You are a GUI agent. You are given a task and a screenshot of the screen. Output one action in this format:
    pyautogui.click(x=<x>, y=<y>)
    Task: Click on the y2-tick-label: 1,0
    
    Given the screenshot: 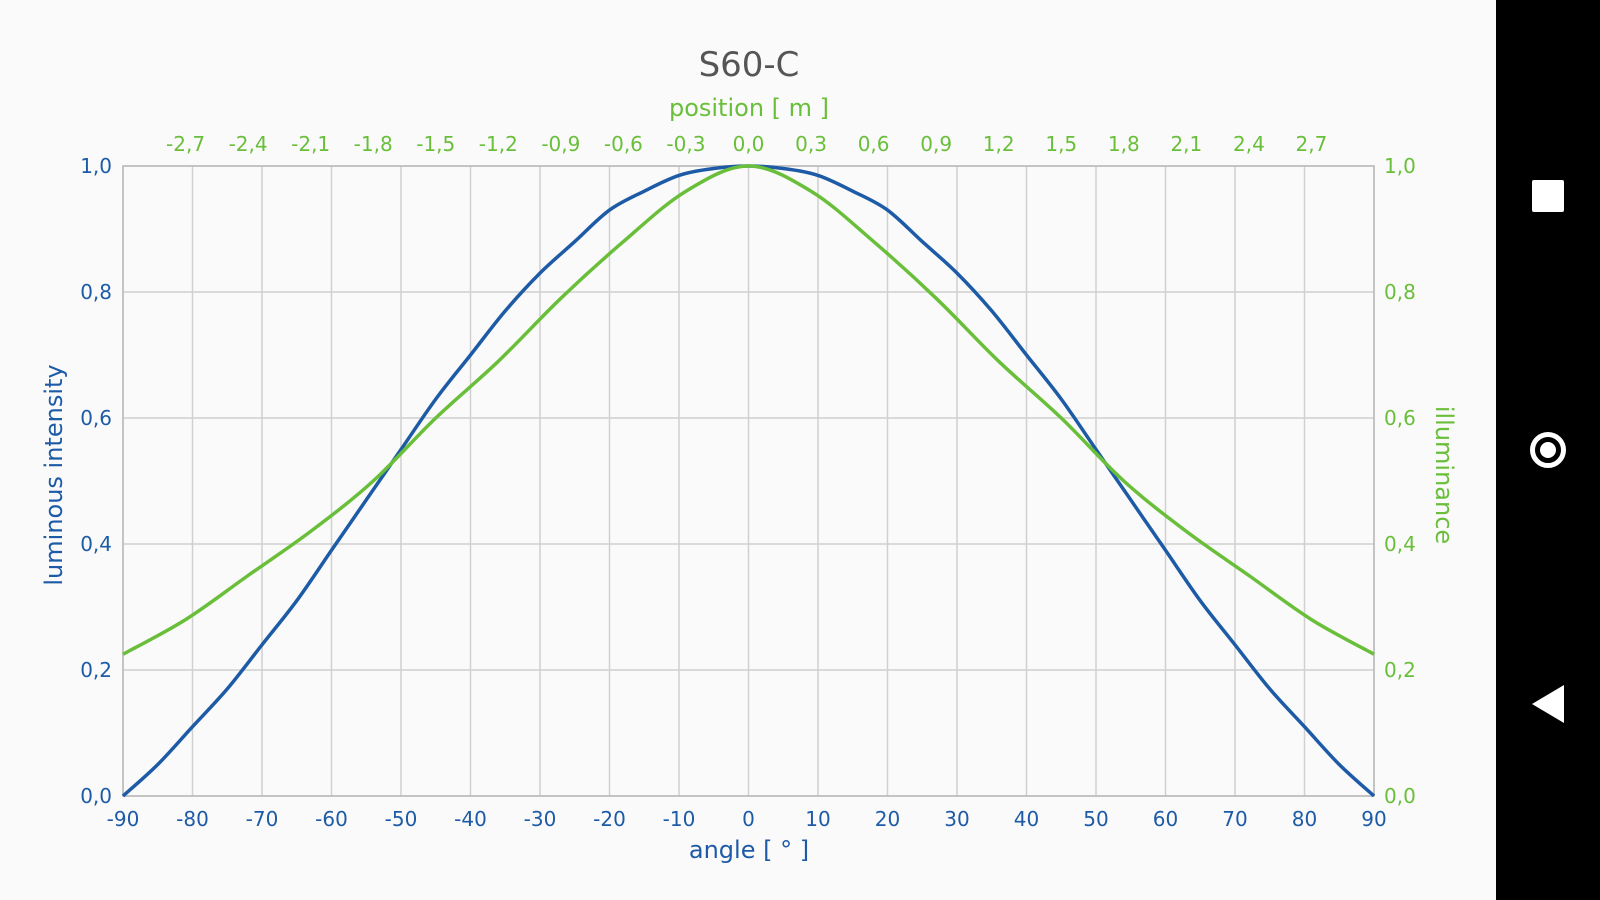 What is the action you would take?
    pyautogui.click(x=1400, y=166)
    